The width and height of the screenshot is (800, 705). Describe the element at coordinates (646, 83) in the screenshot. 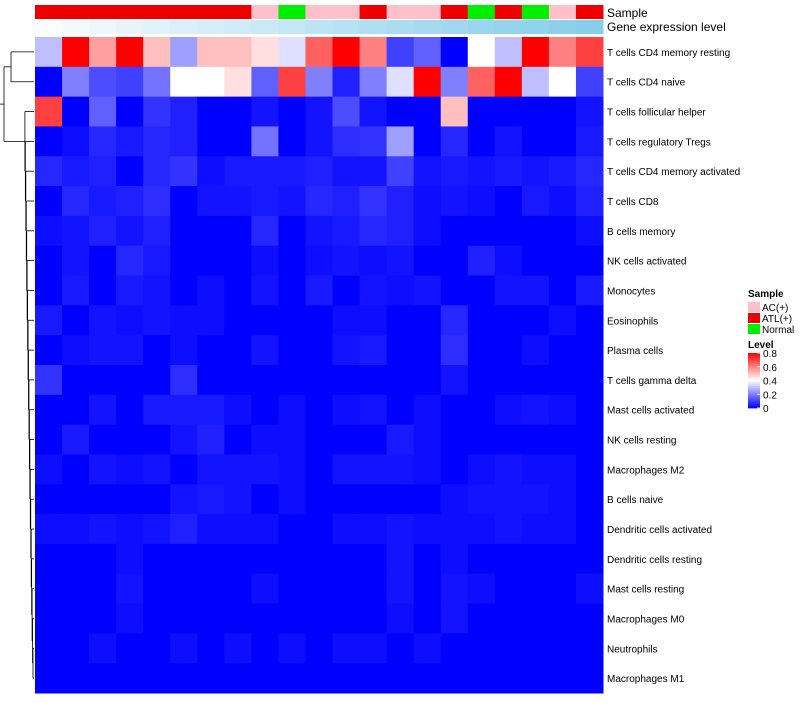

I see `row-label: T cells CD4 naive` at that location.